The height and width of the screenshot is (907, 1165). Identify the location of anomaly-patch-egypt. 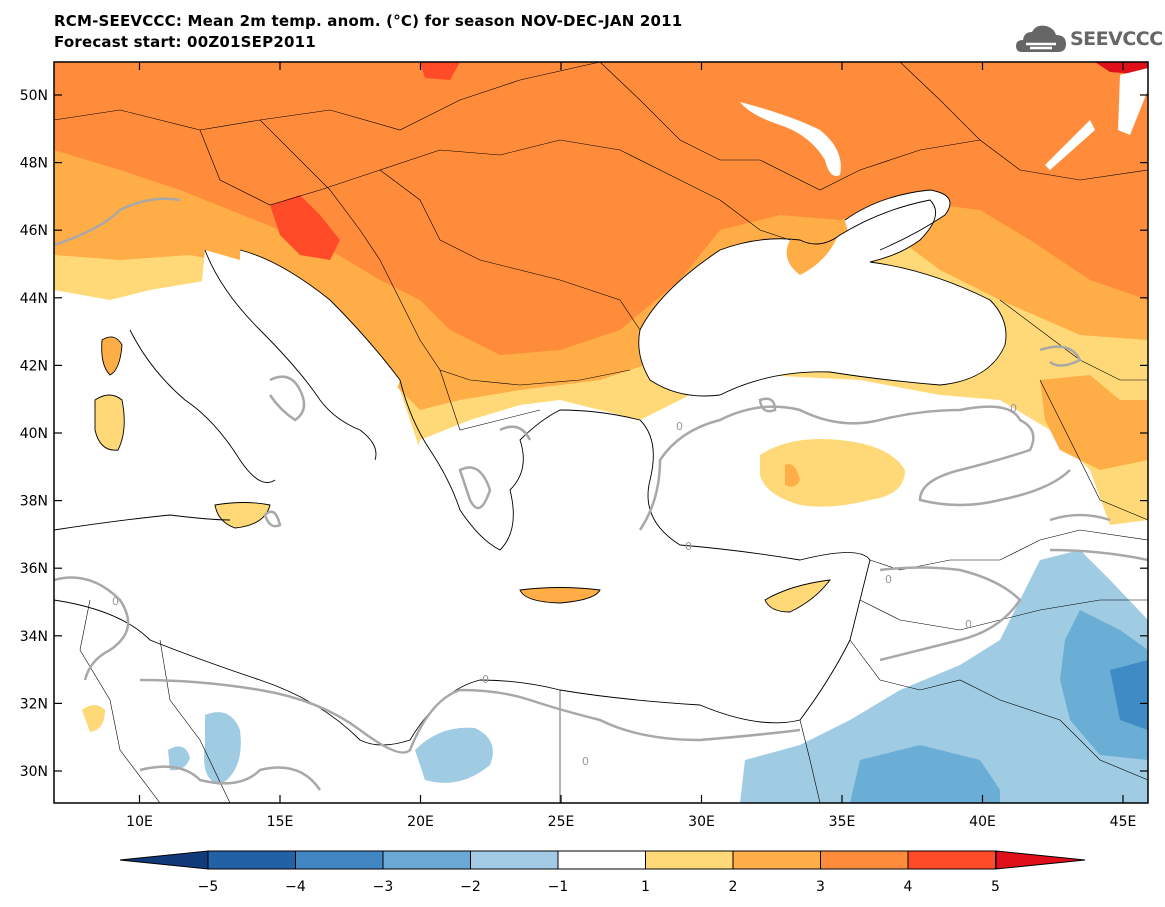
(454, 755).